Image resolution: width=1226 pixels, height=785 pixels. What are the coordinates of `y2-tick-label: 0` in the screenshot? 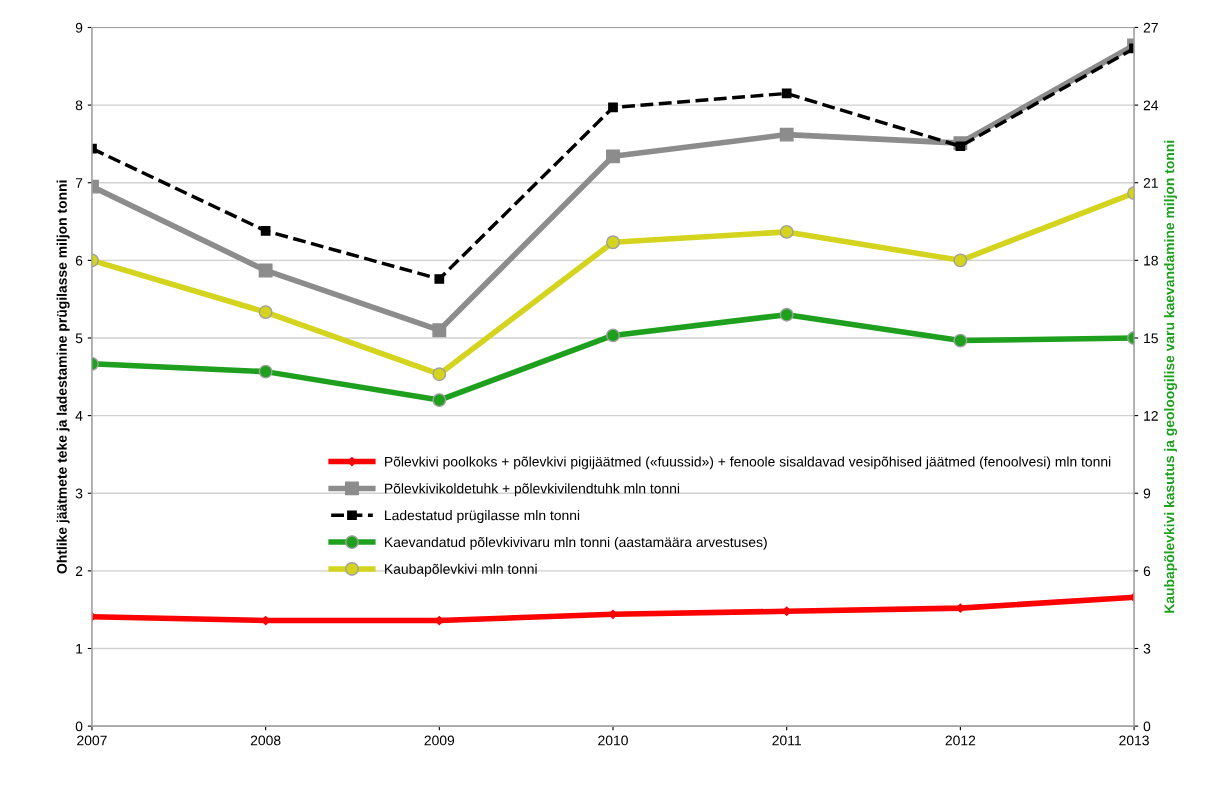 It's located at (1147, 726).